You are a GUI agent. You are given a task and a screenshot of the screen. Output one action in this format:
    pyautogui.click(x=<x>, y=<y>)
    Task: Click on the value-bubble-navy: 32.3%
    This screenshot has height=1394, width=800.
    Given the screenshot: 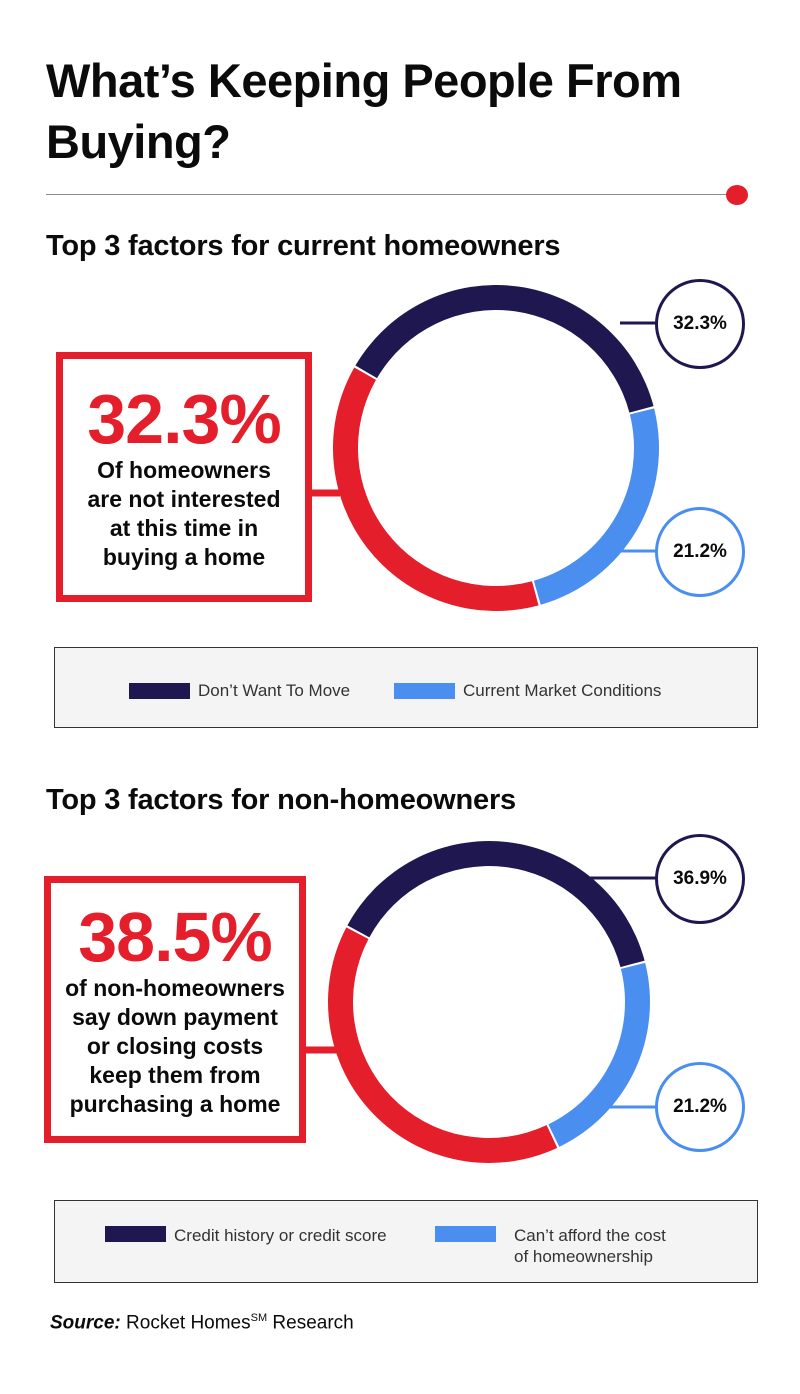 What is the action you would take?
    pyautogui.click(x=700, y=324)
    